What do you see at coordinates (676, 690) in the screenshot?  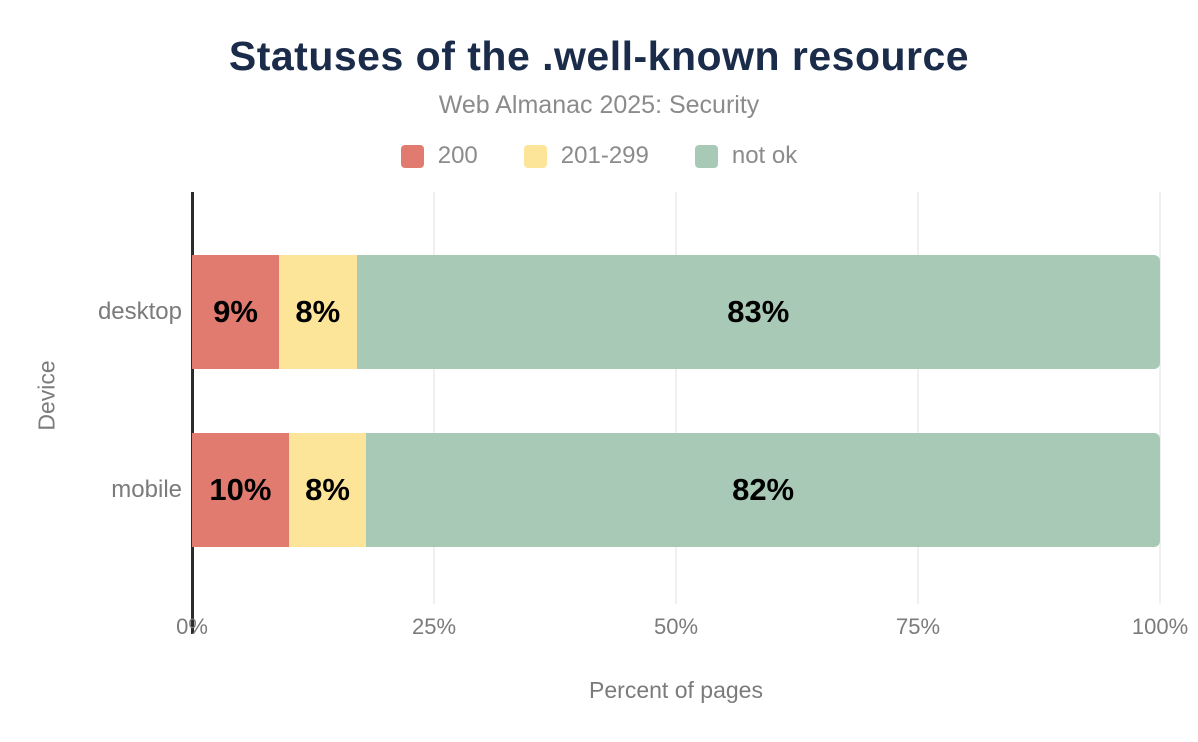 I see `x-axis-title: Percent of pages` at bounding box center [676, 690].